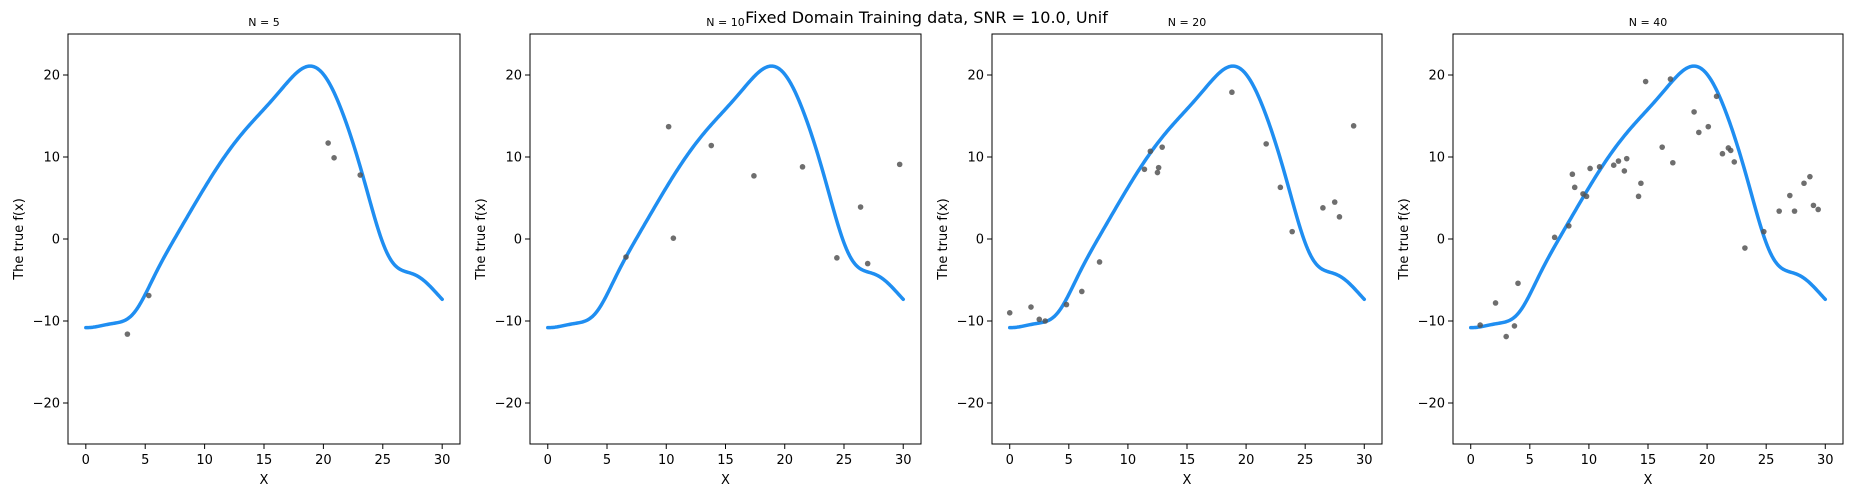 This screenshot has width=1853, height=504. Describe the element at coordinates (1589, 460) in the screenshot. I see `x-tick-label: 10` at that location.